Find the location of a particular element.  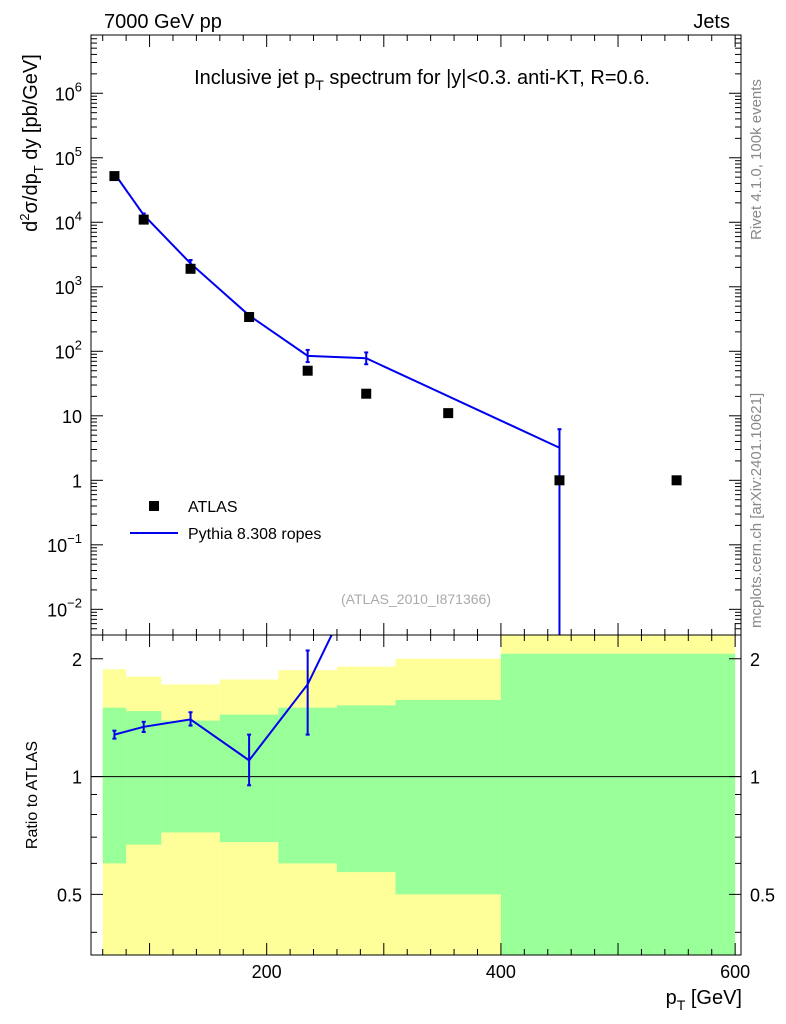

main-y-tick-label-10: 10 is located at coordinates (72, 417).